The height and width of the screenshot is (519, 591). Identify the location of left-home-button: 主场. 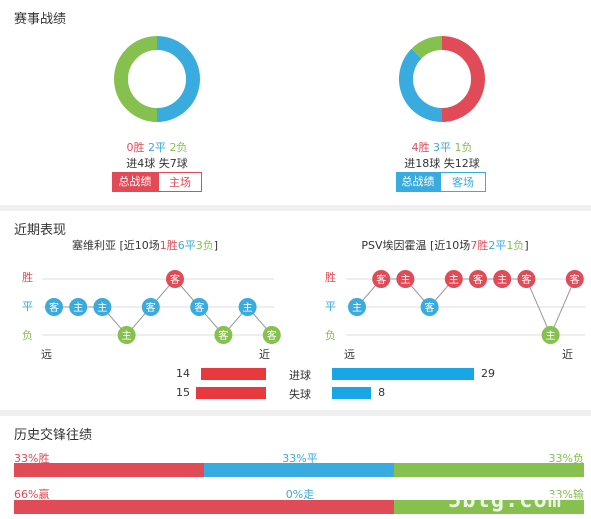
(180, 182).